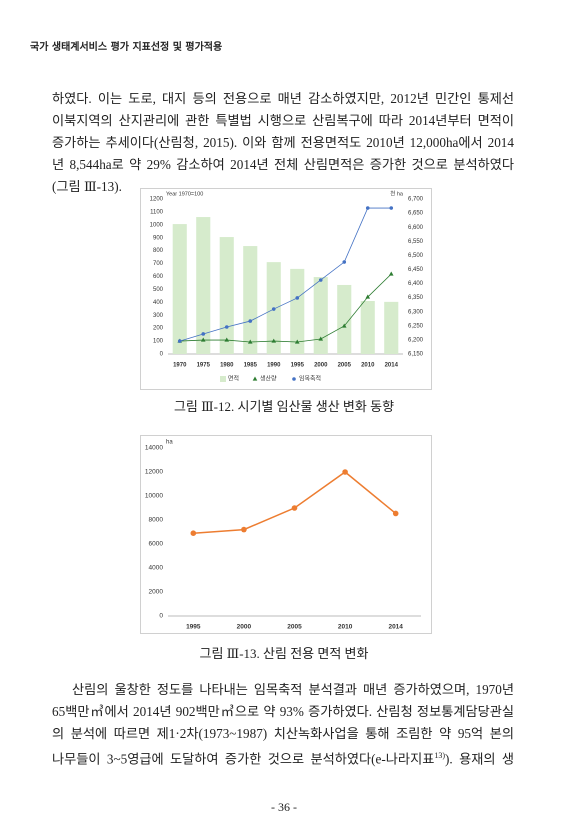 This screenshot has height=840, width=568. What do you see at coordinates (158, 264) in the screenshot?
I see `y-tick-label: 700` at bounding box center [158, 264].